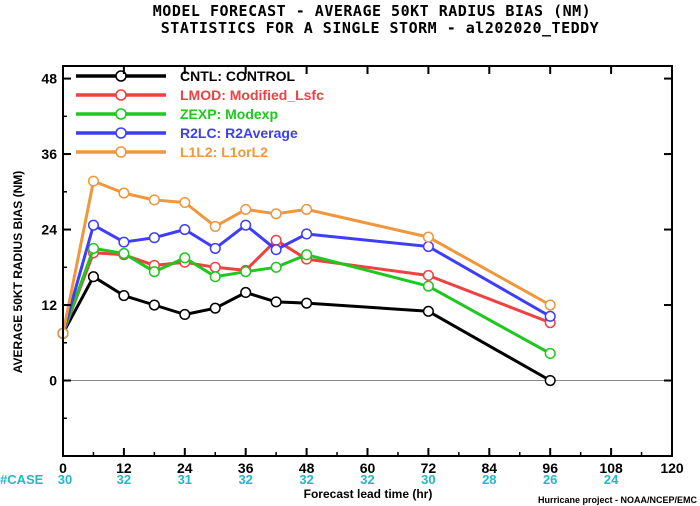 The image size is (700, 506). I want to click on x-tick-label: 12, so click(124, 468).